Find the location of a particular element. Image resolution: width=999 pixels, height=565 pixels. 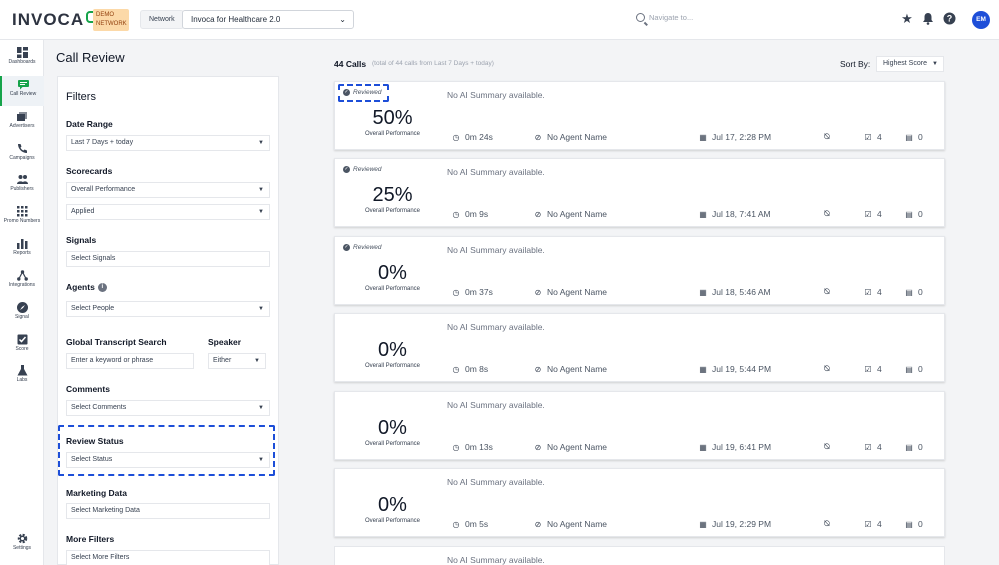

scorecards-label: Scorecards is located at coordinates (89, 171).